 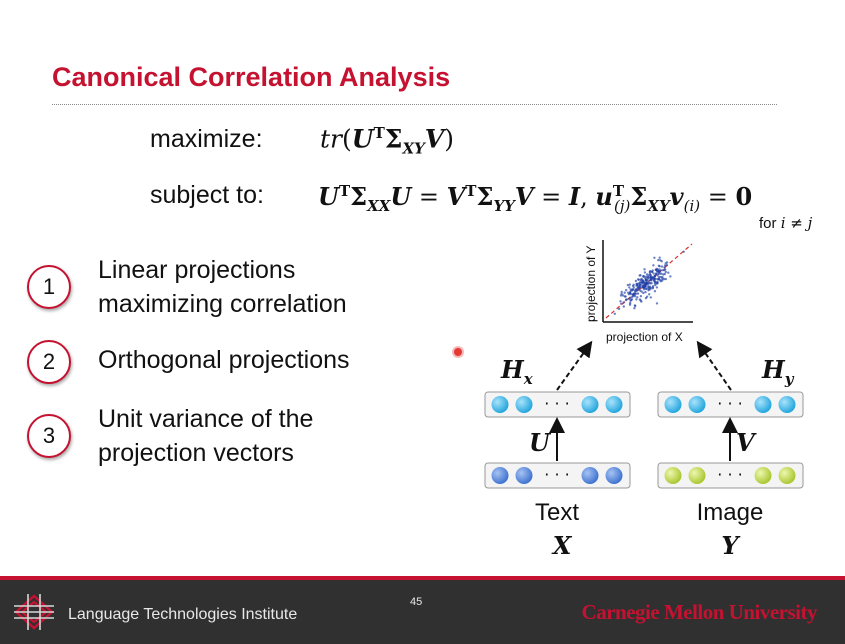 I want to click on condition-expression: i ≠ j, so click(x=796, y=223).